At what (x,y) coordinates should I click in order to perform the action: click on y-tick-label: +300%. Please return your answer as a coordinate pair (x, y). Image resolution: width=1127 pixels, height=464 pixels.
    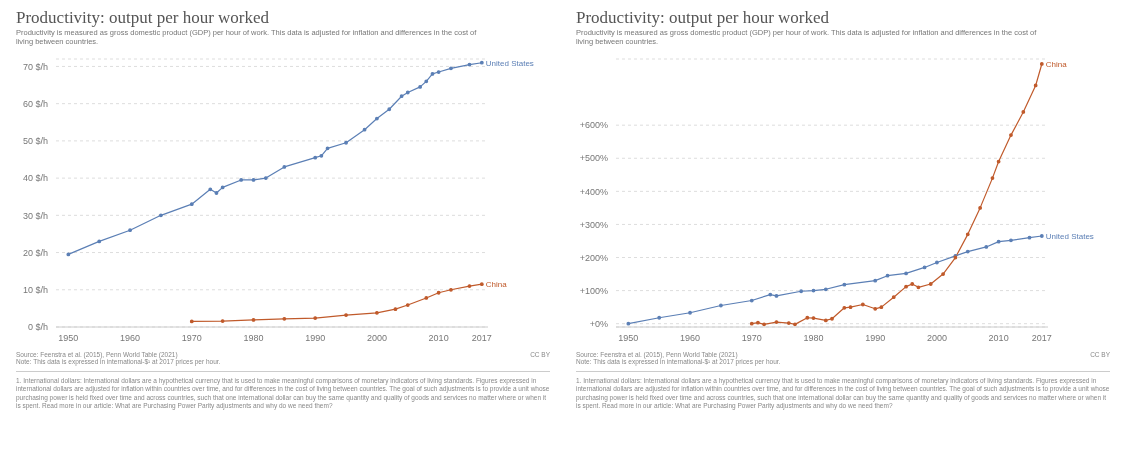
    Looking at the image, I should click on (593, 224).